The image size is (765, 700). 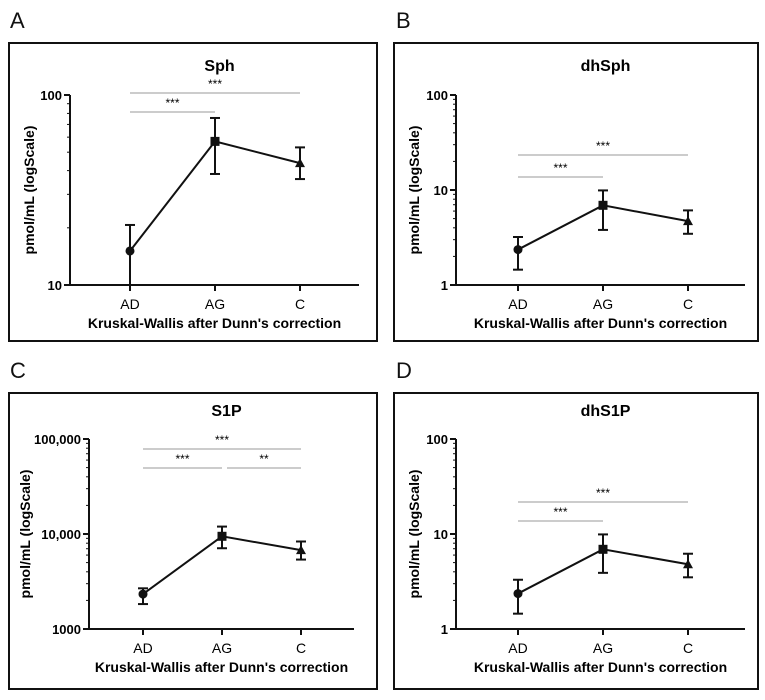 What do you see at coordinates (17, 20) in the screenshot?
I see `panel-letter-a: A` at bounding box center [17, 20].